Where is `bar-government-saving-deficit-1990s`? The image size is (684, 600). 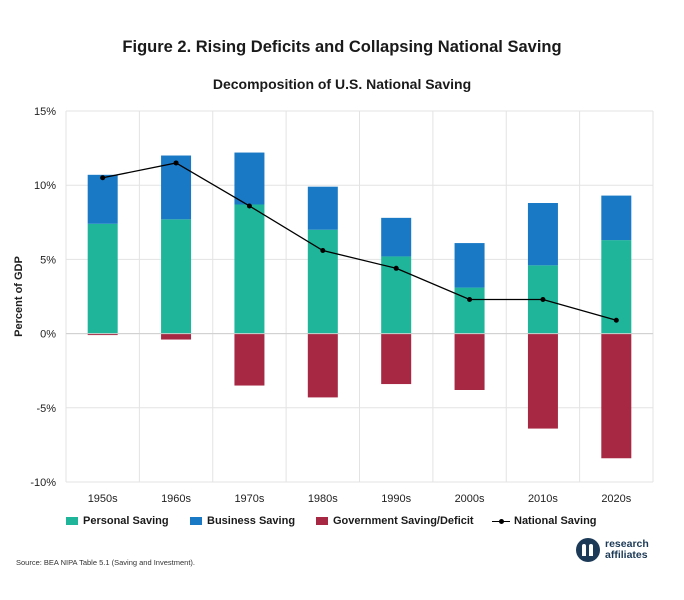 bar-government-saving-deficit-1990s is located at coordinates (396, 359).